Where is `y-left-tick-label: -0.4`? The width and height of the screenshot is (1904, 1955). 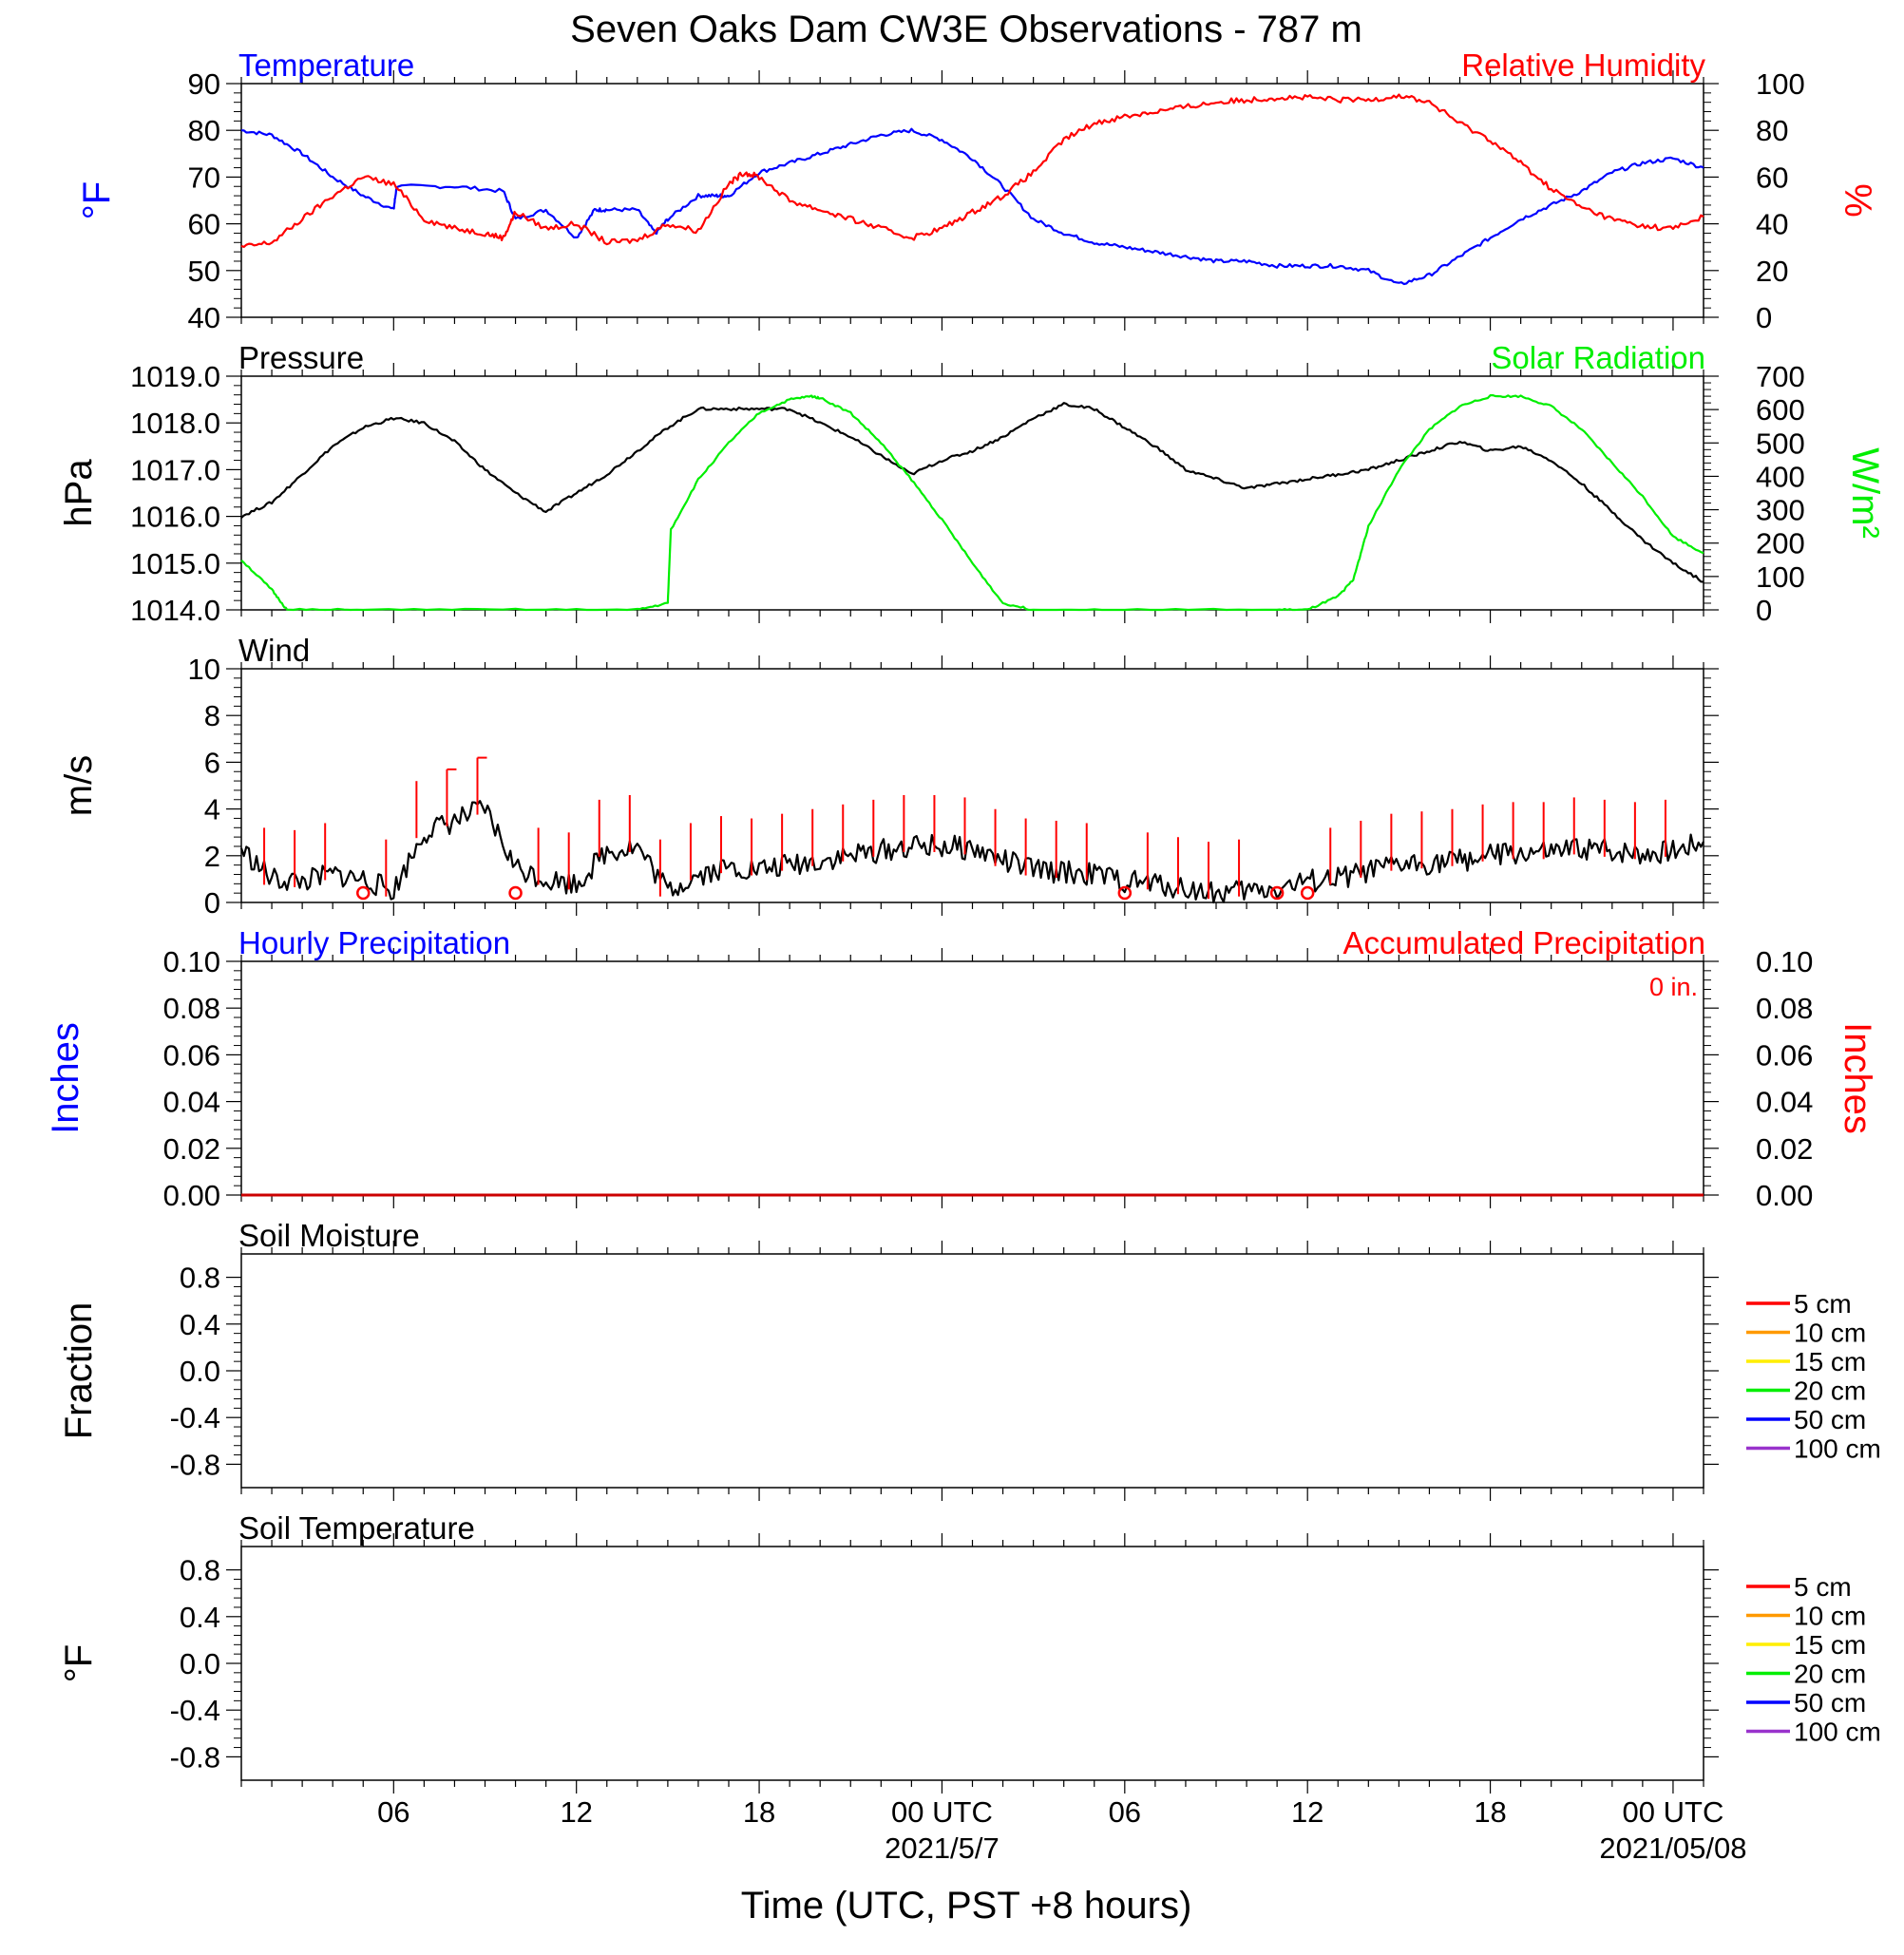
y-left-tick-label: -0.4 is located at coordinates (195, 1710).